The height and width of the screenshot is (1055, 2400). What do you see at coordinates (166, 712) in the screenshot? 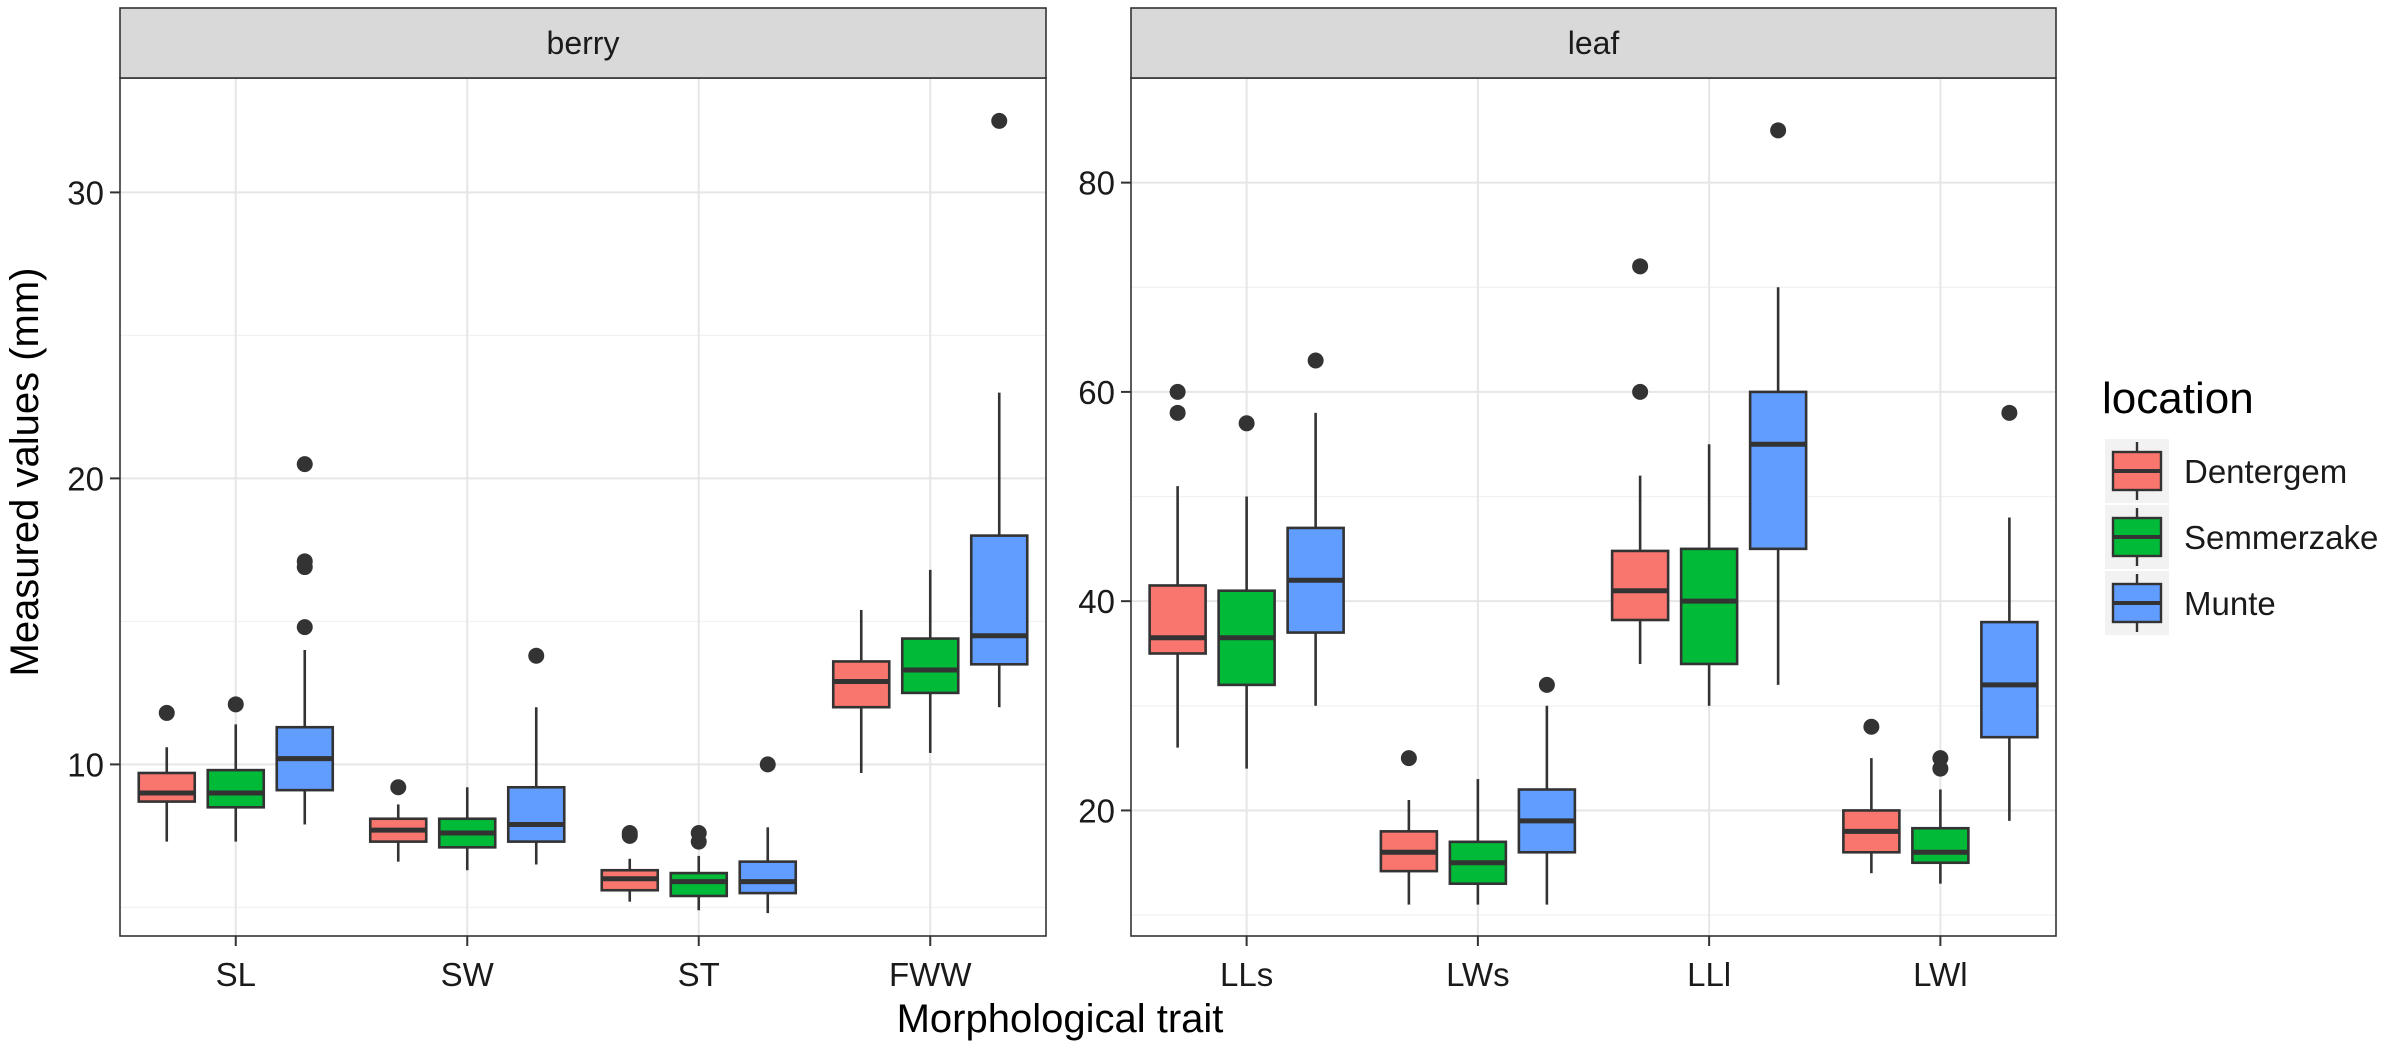
I see `box-SL-dentergem-outlier` at bounding box center [166, 712].